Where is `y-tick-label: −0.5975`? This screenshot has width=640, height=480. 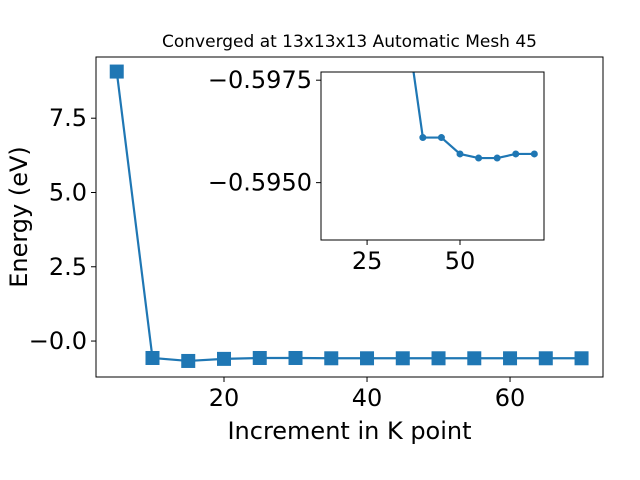 y-tick-label: −0.5975 is located at coordinates (260, 80).